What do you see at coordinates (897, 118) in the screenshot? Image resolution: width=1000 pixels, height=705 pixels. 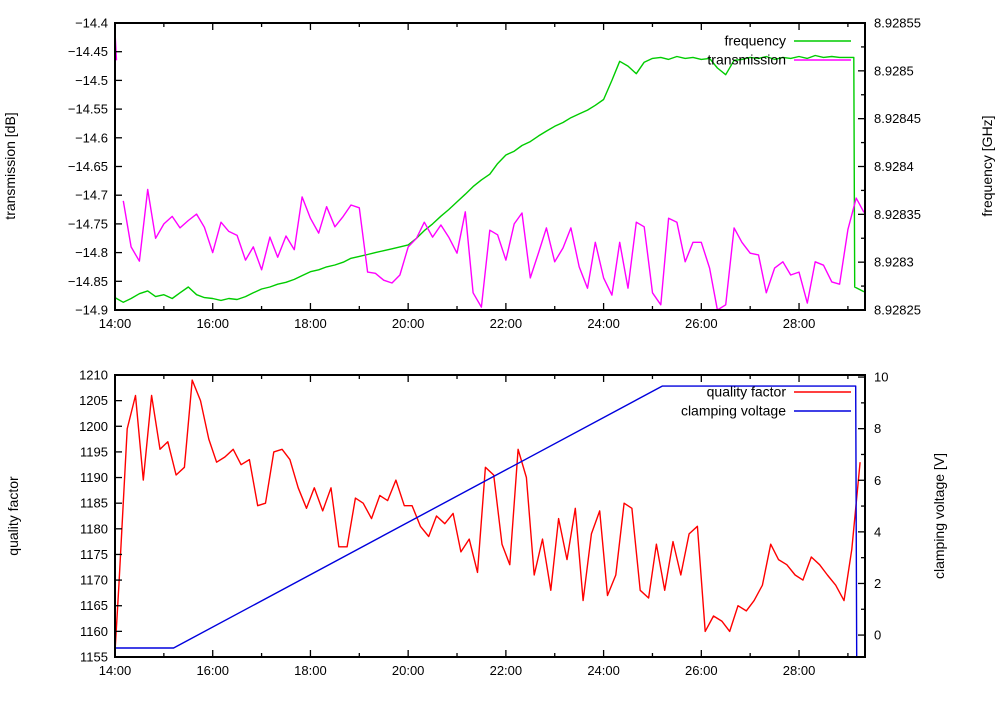 I see `y-right-tick-label: 8.92845` at bounding box center [897, 118].